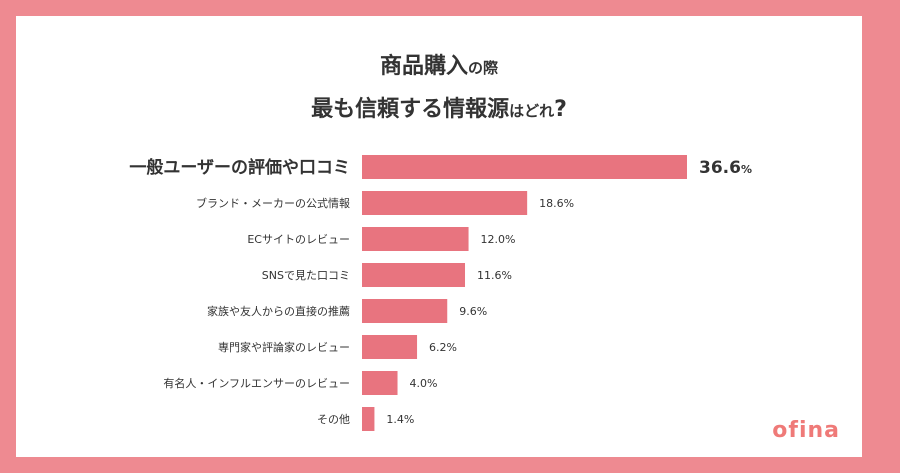  Describe the element at coordinates (410, 109) in the screenshot. I see `title-line-2-main: 最も信頼する情報源` at that location.